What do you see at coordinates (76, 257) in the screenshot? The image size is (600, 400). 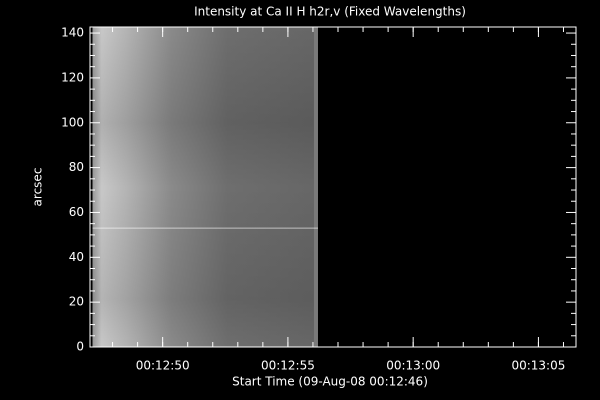 I see `y-tick-label: 40` at bounding box center [76, 257].